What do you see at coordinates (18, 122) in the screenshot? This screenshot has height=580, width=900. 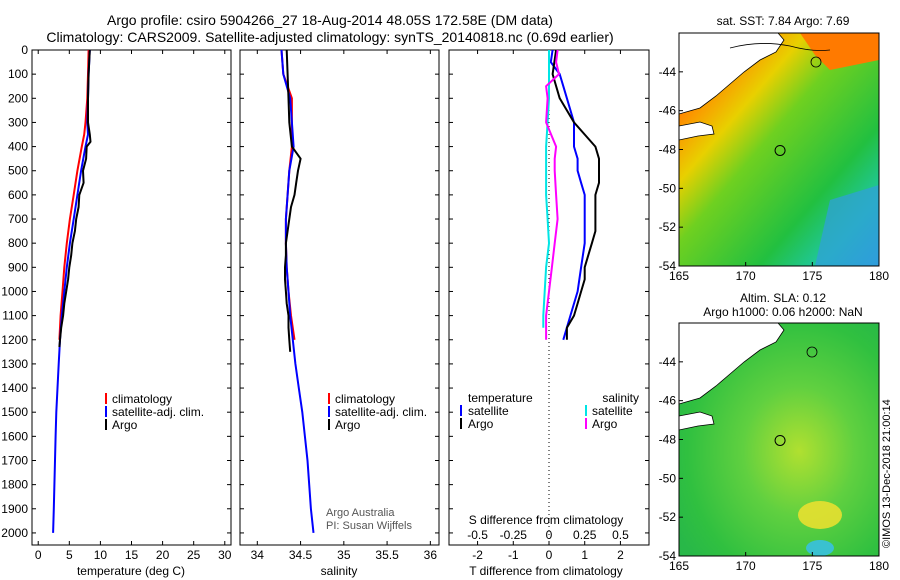 I see `depth-tick-label: 300` at bounding box center [18, 122].